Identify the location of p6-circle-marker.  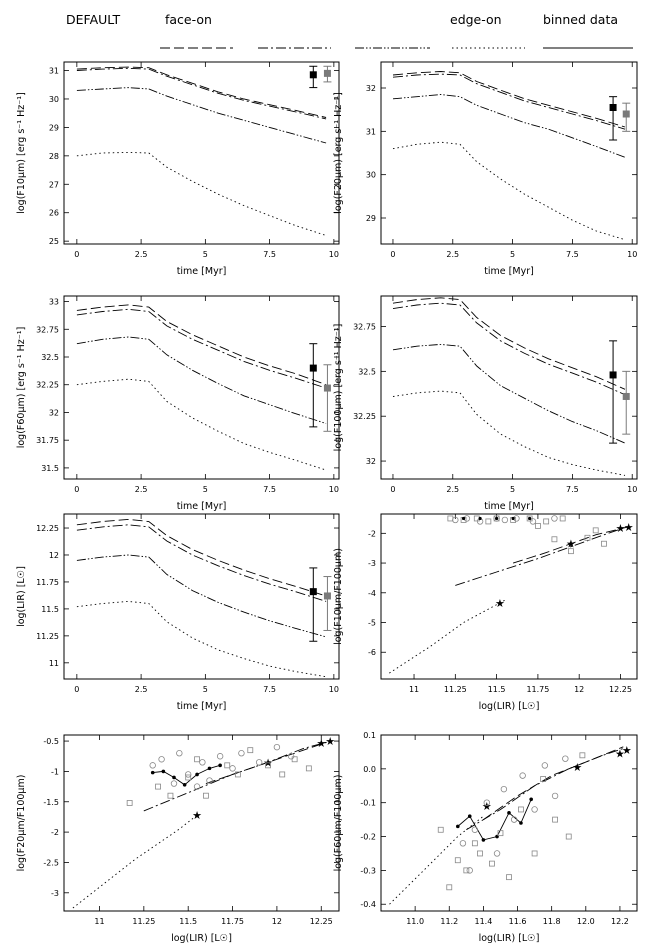
(496, 518).